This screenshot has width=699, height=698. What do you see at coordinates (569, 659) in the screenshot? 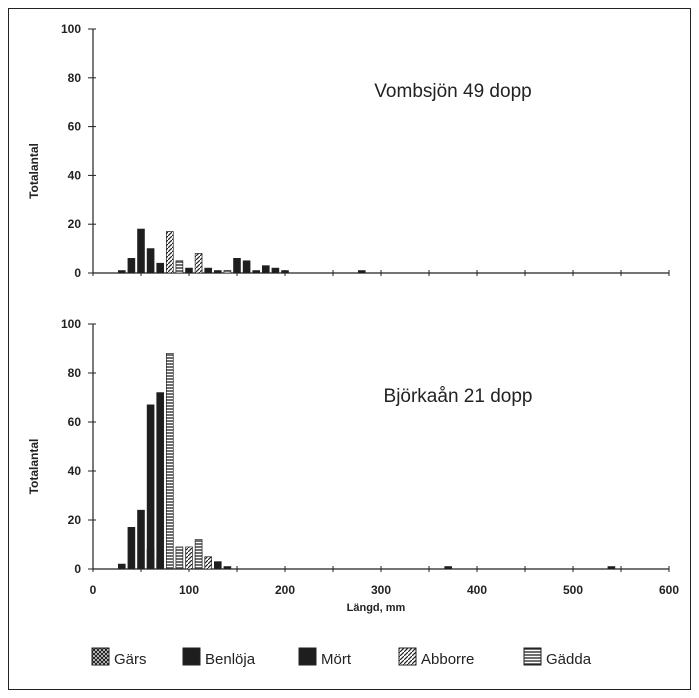
I see `legend-label: Gädda` at bounding box center [569, 659].